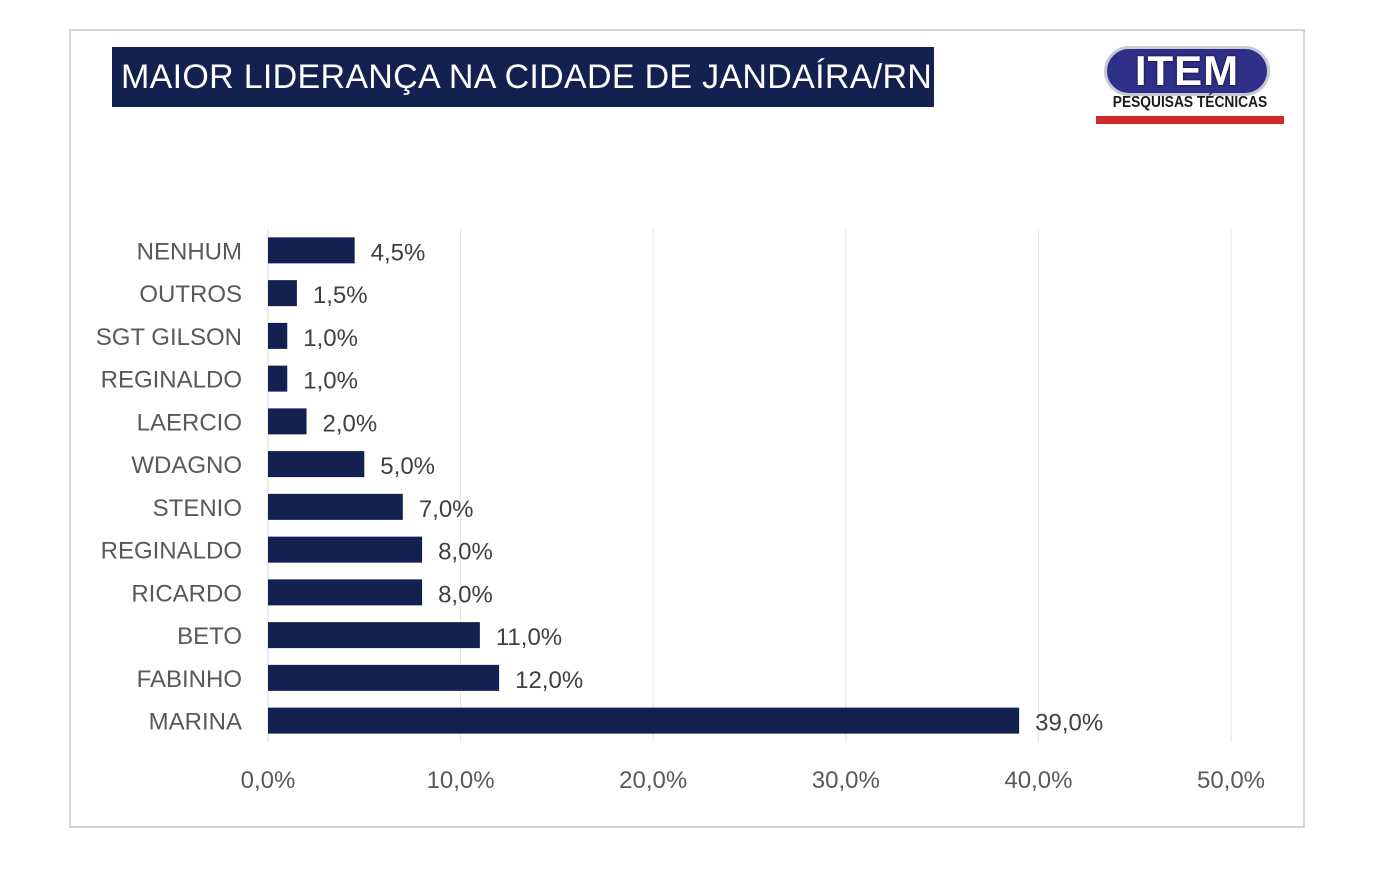  Describe the element at coordinates (846, 780) in the screenshot. I see `x-tick-label: 30,0%` at that location.